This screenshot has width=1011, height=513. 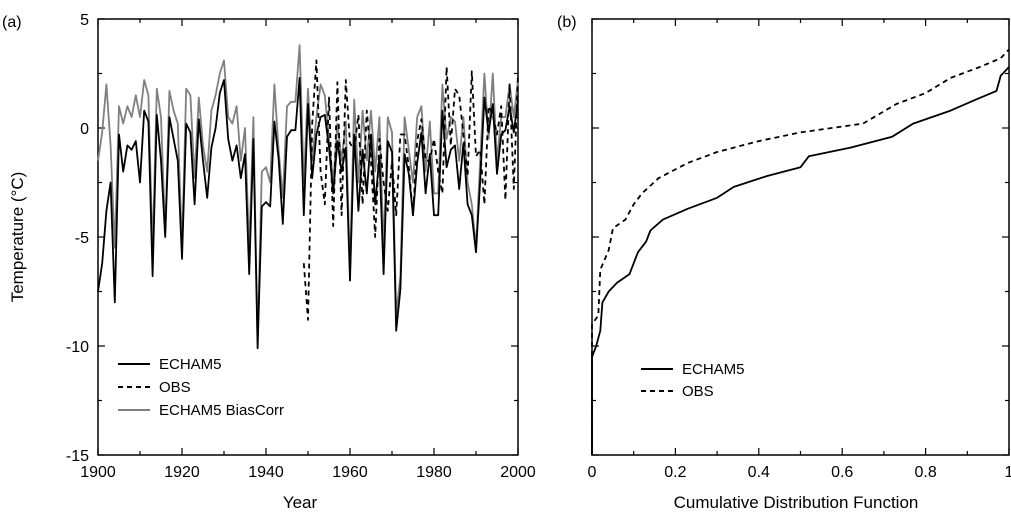 I want to click on panel-label-b: (b), so click(x=567, y=22).